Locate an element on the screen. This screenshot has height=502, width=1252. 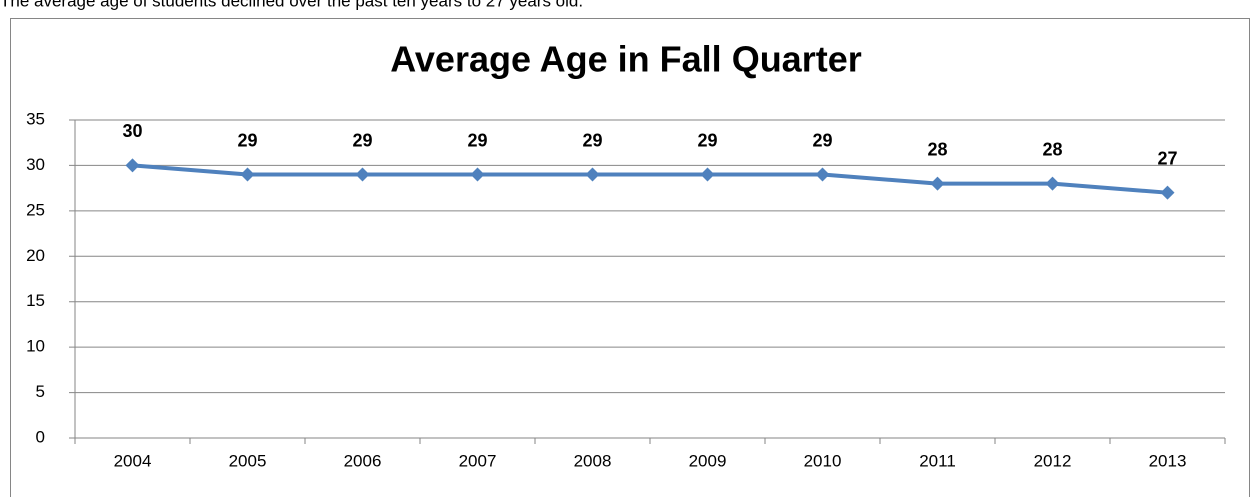
x-tick-label: 2013 is located at coordinates (1168, 460).